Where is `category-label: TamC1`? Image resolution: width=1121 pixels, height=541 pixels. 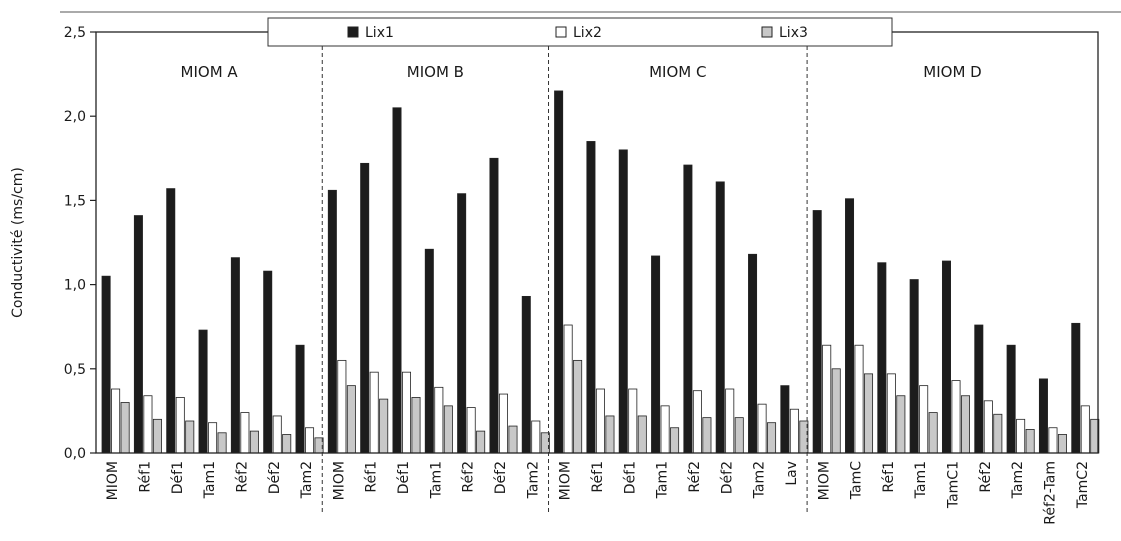 category-label: TamC1 is located at coordinates (954, 485).